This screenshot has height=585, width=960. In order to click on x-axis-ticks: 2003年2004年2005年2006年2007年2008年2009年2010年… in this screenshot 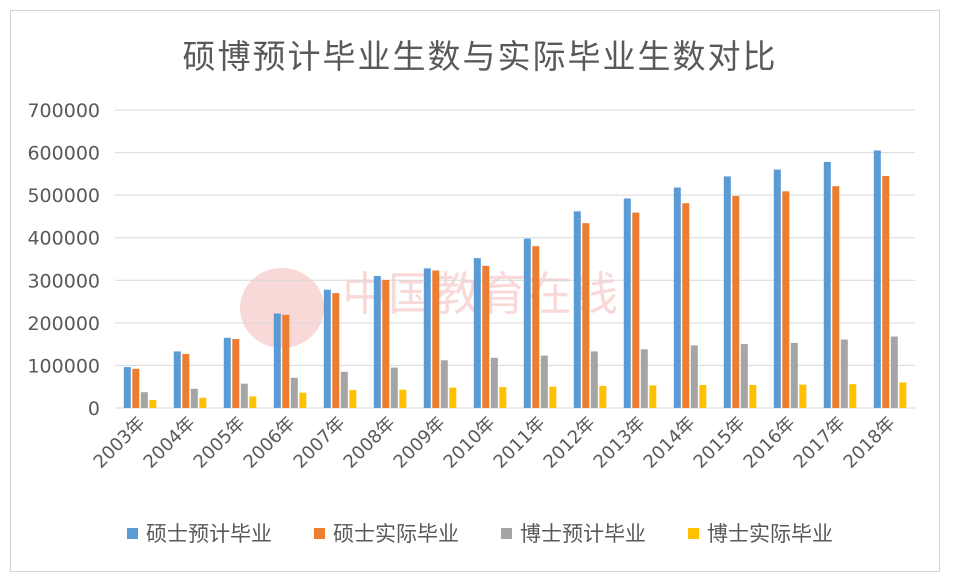, I will do `click(495, 443)`.